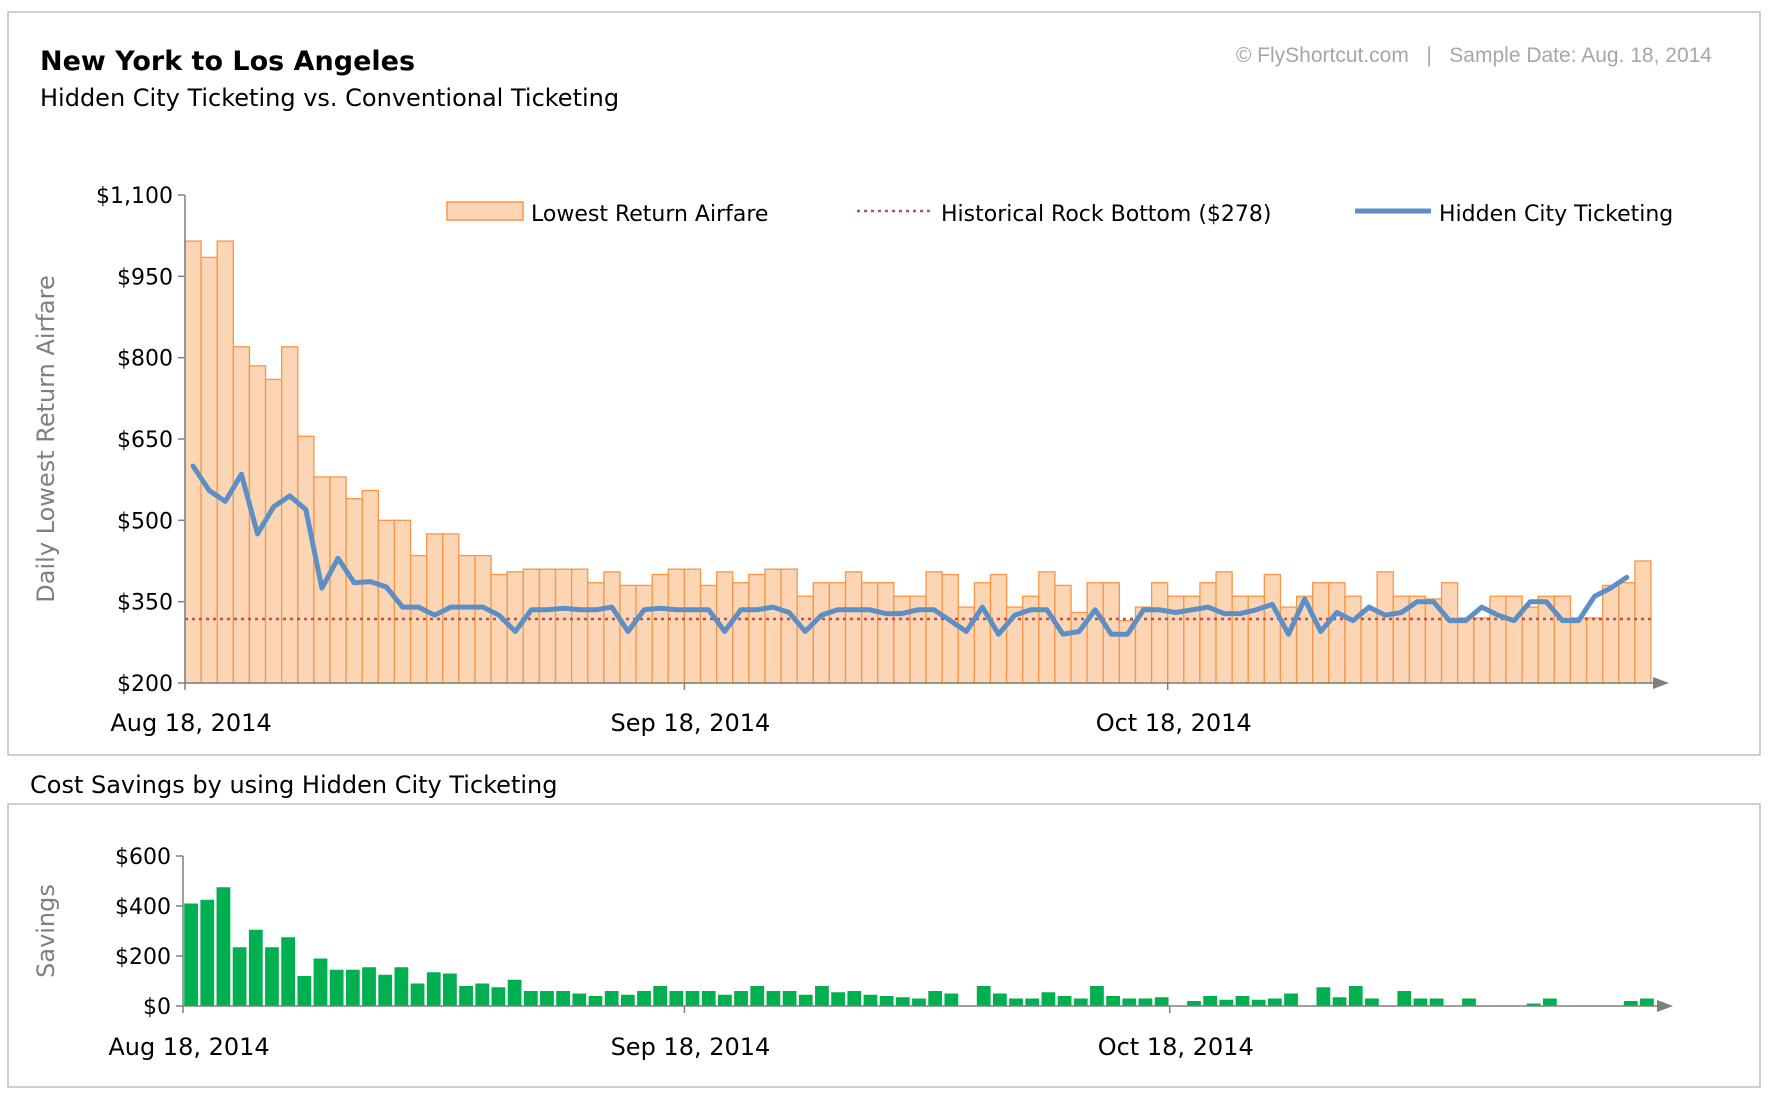  What do you see at coordinates (145, 684) in the screenshot?
I see `y-tick-label: $200` at bounding box center [145, 684].